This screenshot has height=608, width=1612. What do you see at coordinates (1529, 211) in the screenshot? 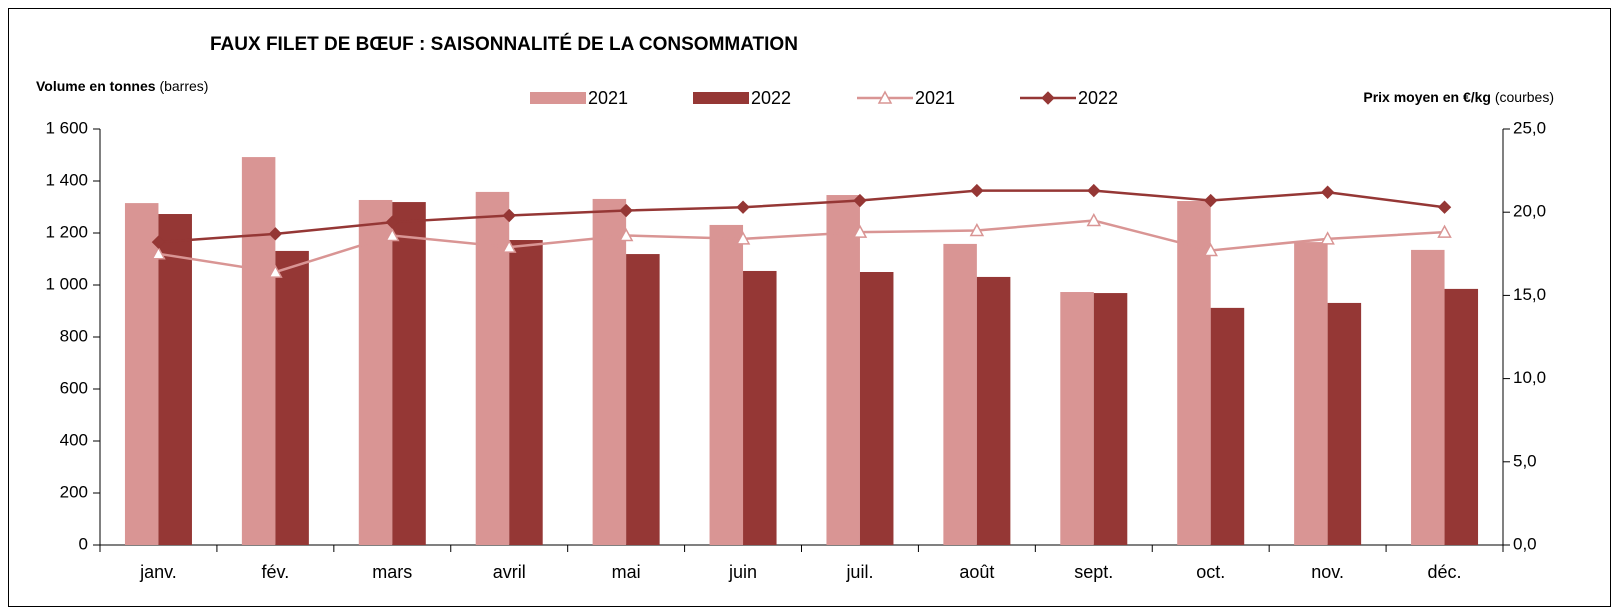
I see `y2-tick-label: 20,0` at bounding box center [1529, 211].